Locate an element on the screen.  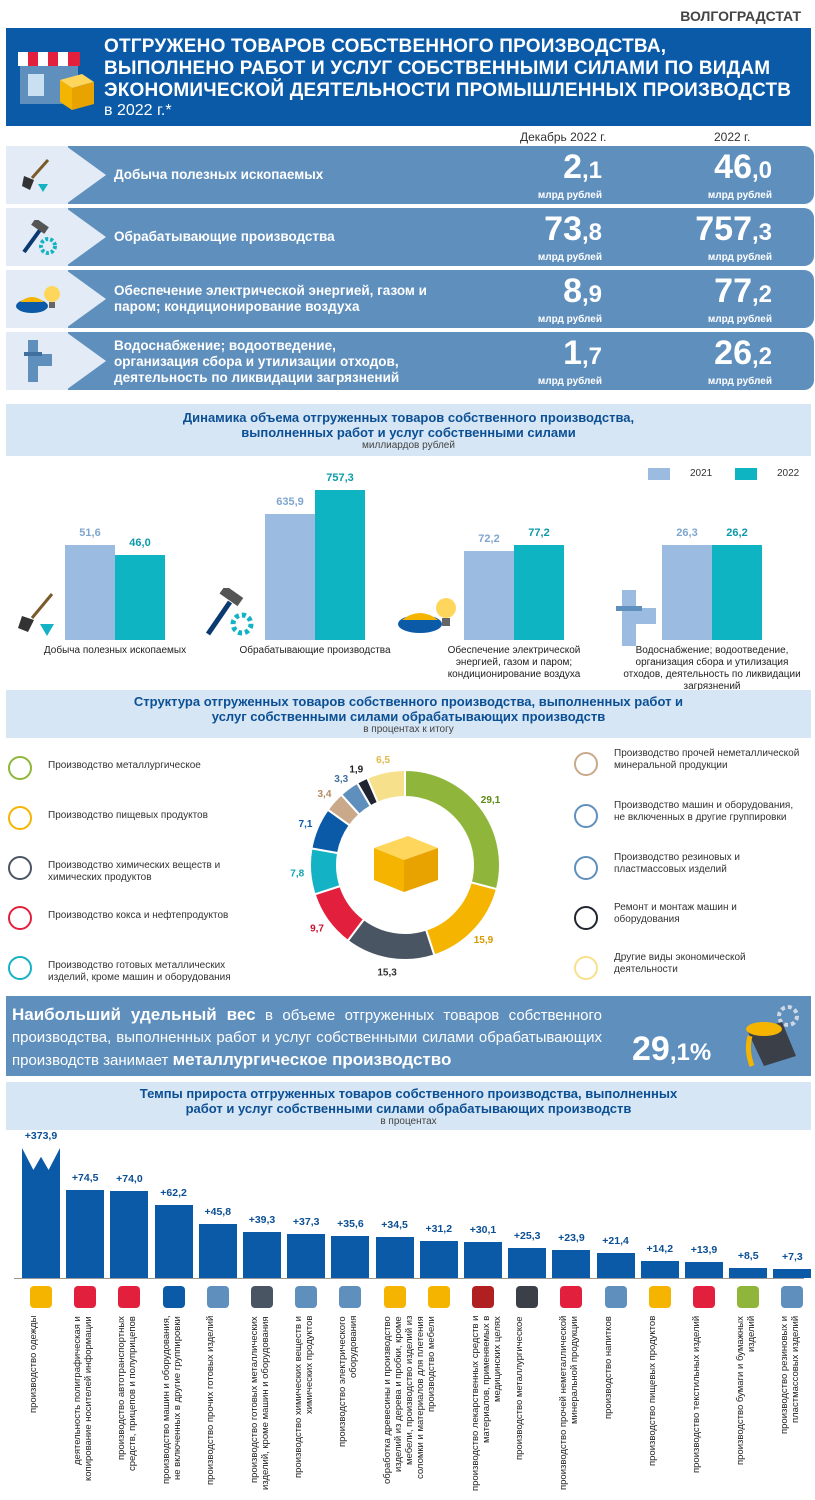
structure-subtitle: в процентах к итогу is located at coordinates (408, 729).